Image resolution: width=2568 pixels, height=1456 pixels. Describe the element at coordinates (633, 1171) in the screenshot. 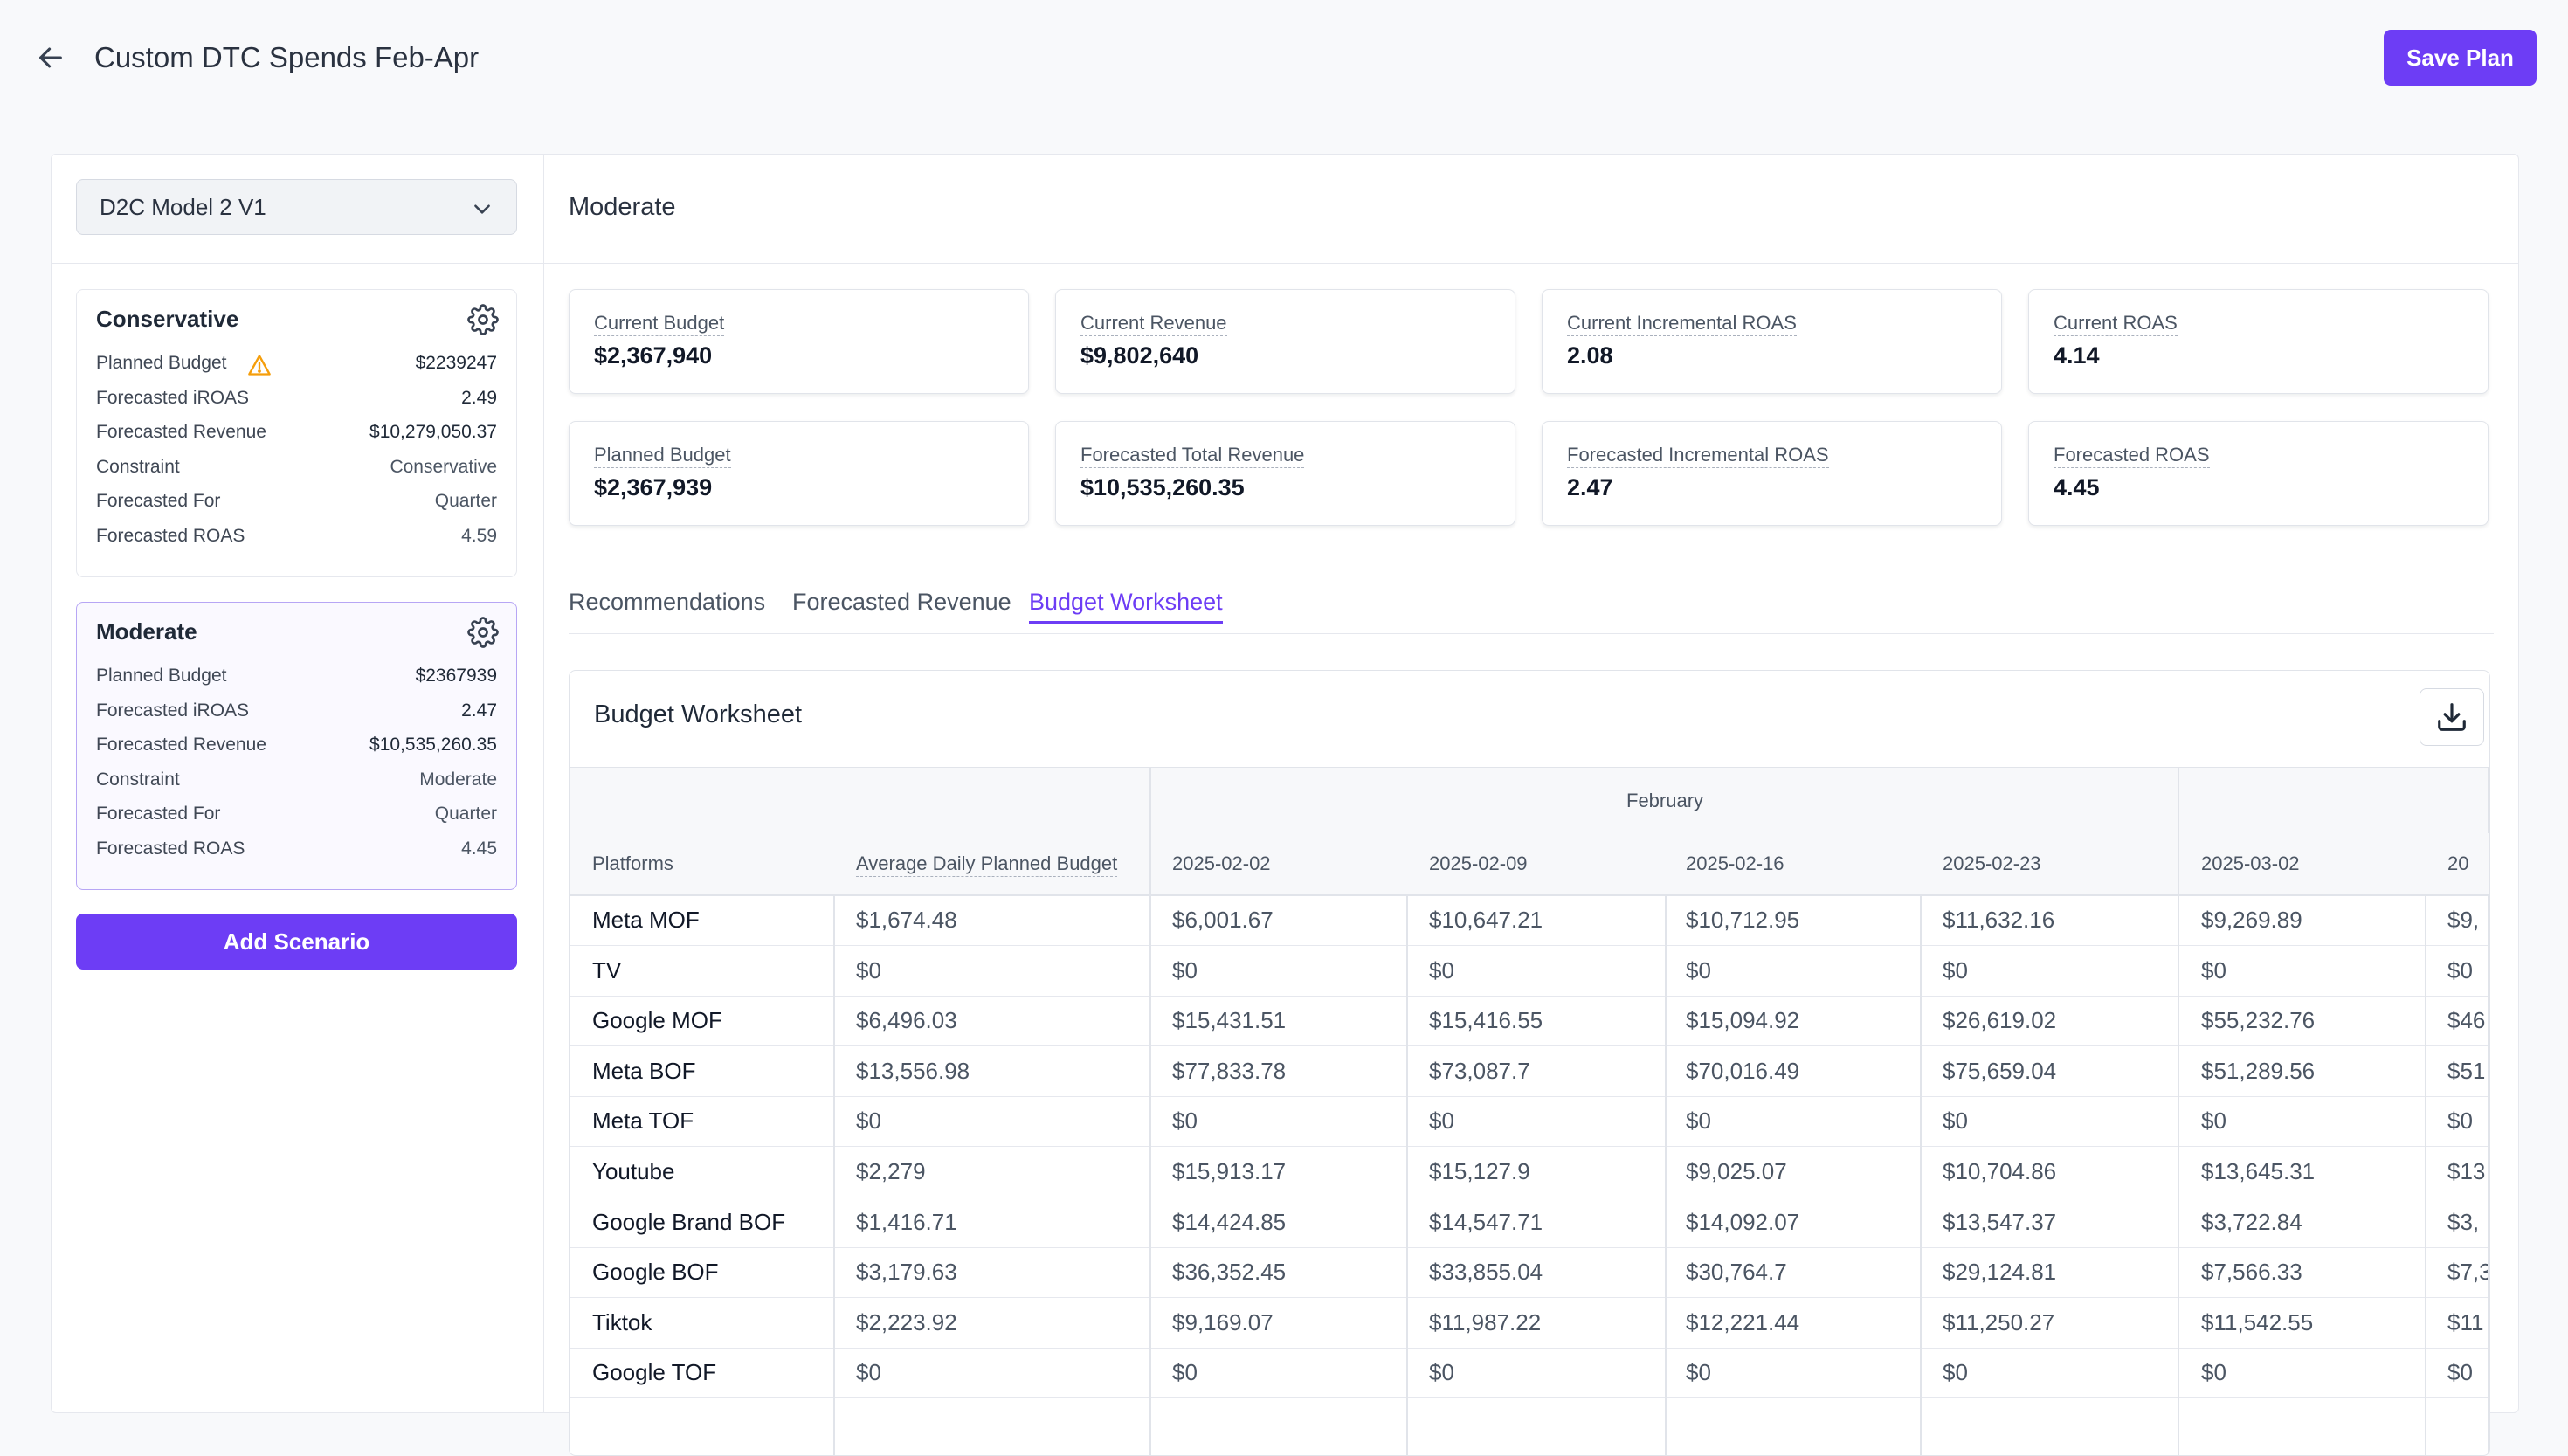

I see `platform-cell: Youtube` at that location.